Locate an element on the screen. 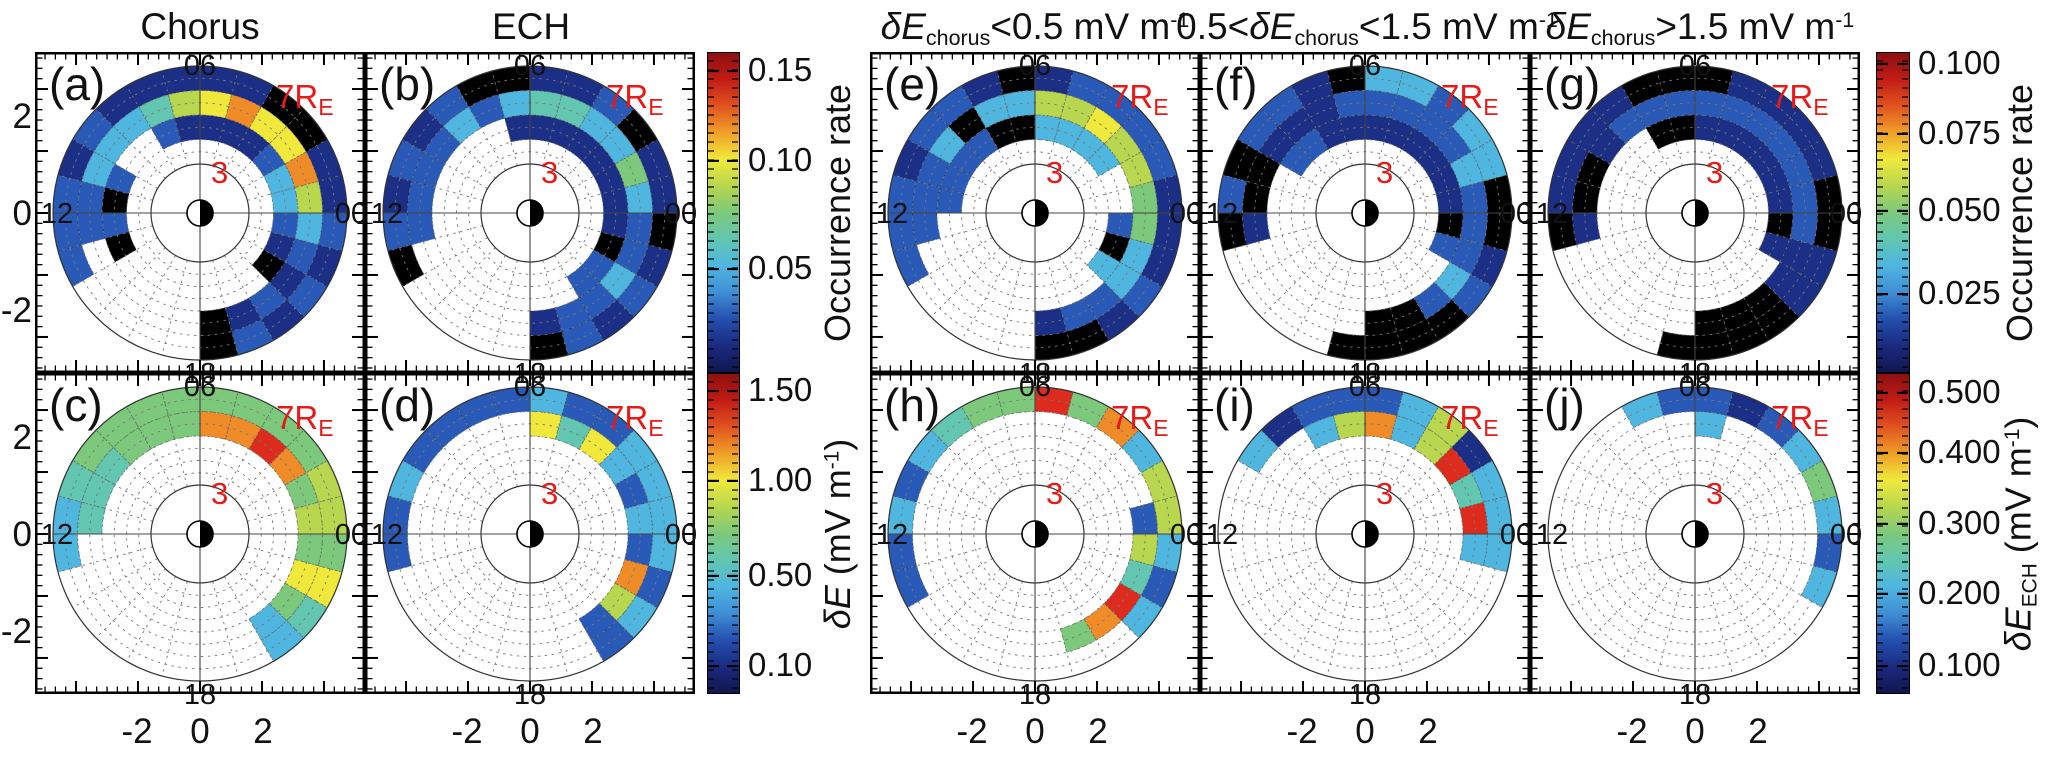 The width and height of the screenshot is (2048, 757). panel-i-dial: (i) 06 18 12 00 3 7RE is located at coordinates (1366, 541).